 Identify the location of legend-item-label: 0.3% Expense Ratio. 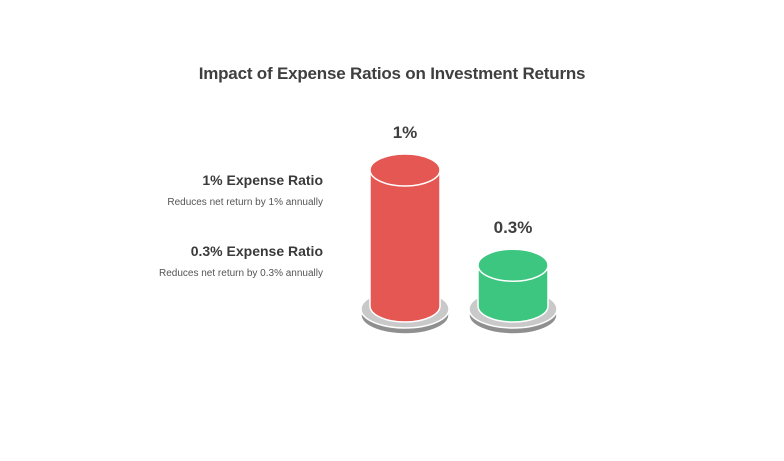
(256, 251).